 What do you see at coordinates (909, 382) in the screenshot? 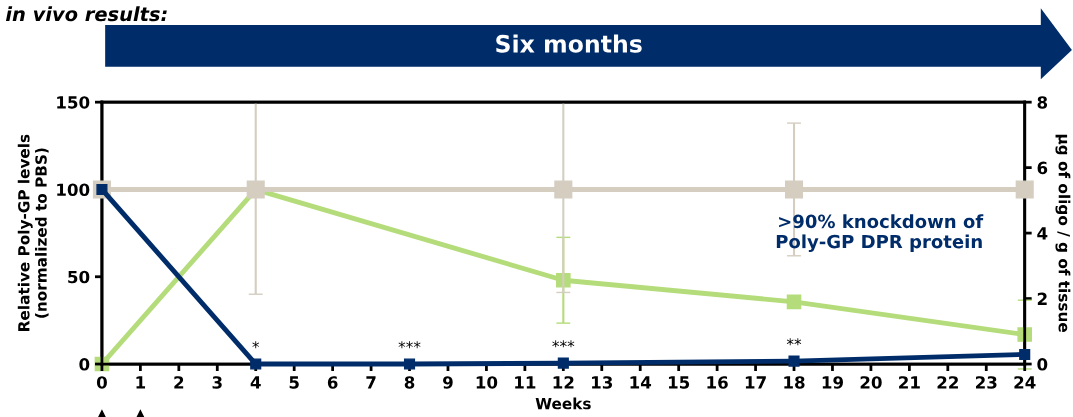
I see `x-tick-label: 21` at bounding box center [909, 382].